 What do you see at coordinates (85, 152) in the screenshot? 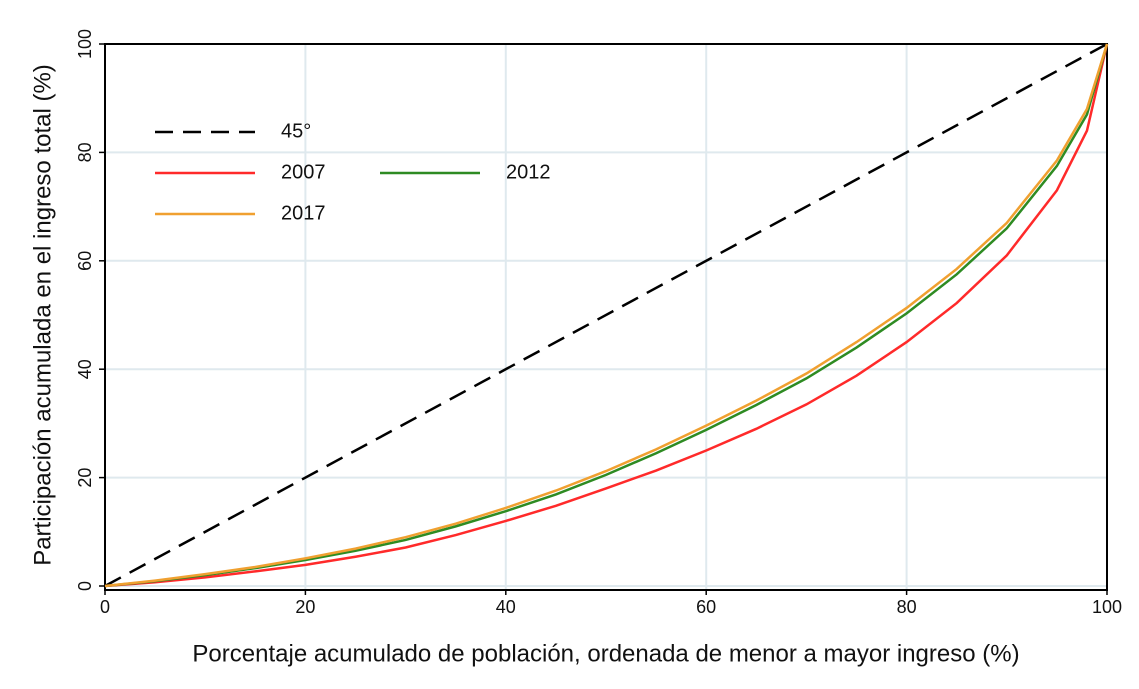
I see `y-tick-label: 80` at bounding box center [85, 152].